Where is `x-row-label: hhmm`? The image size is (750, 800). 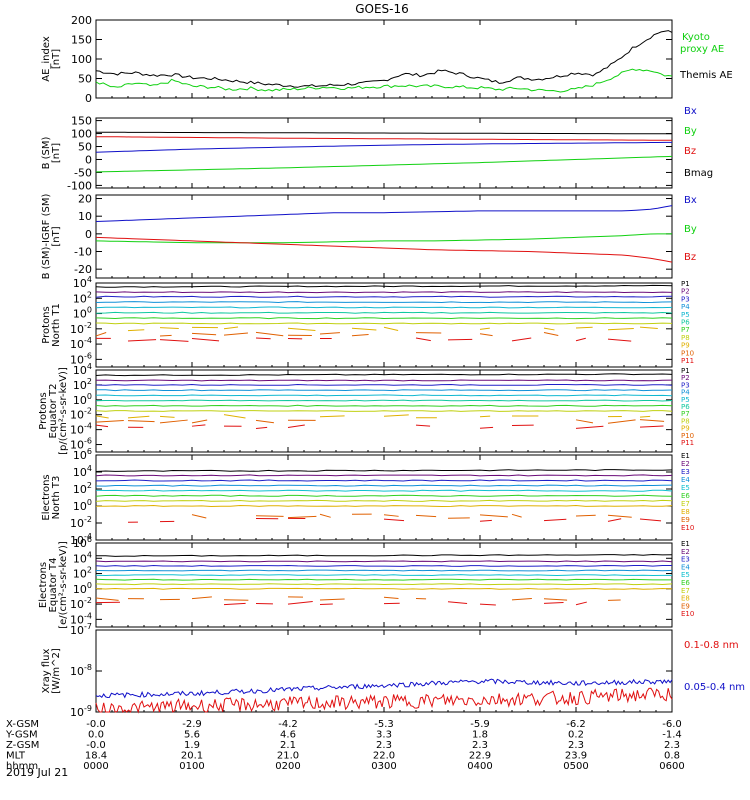
x-row-label: hhmm is located at coordinates (22, 766).